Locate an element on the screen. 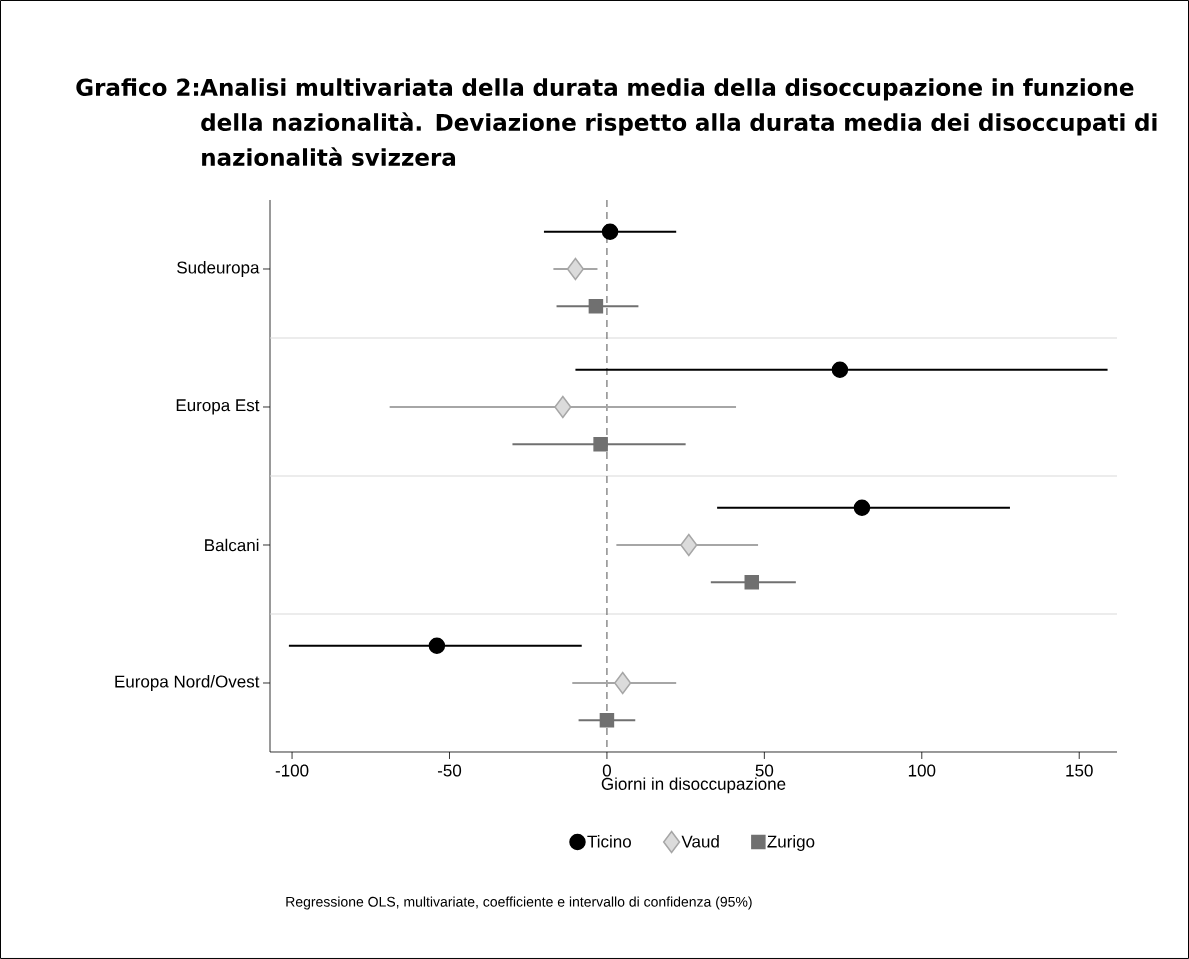 The height and width of the screenshot is (959, 1189). chart-title: Grafico 2: is located at coordinates (137, 87).